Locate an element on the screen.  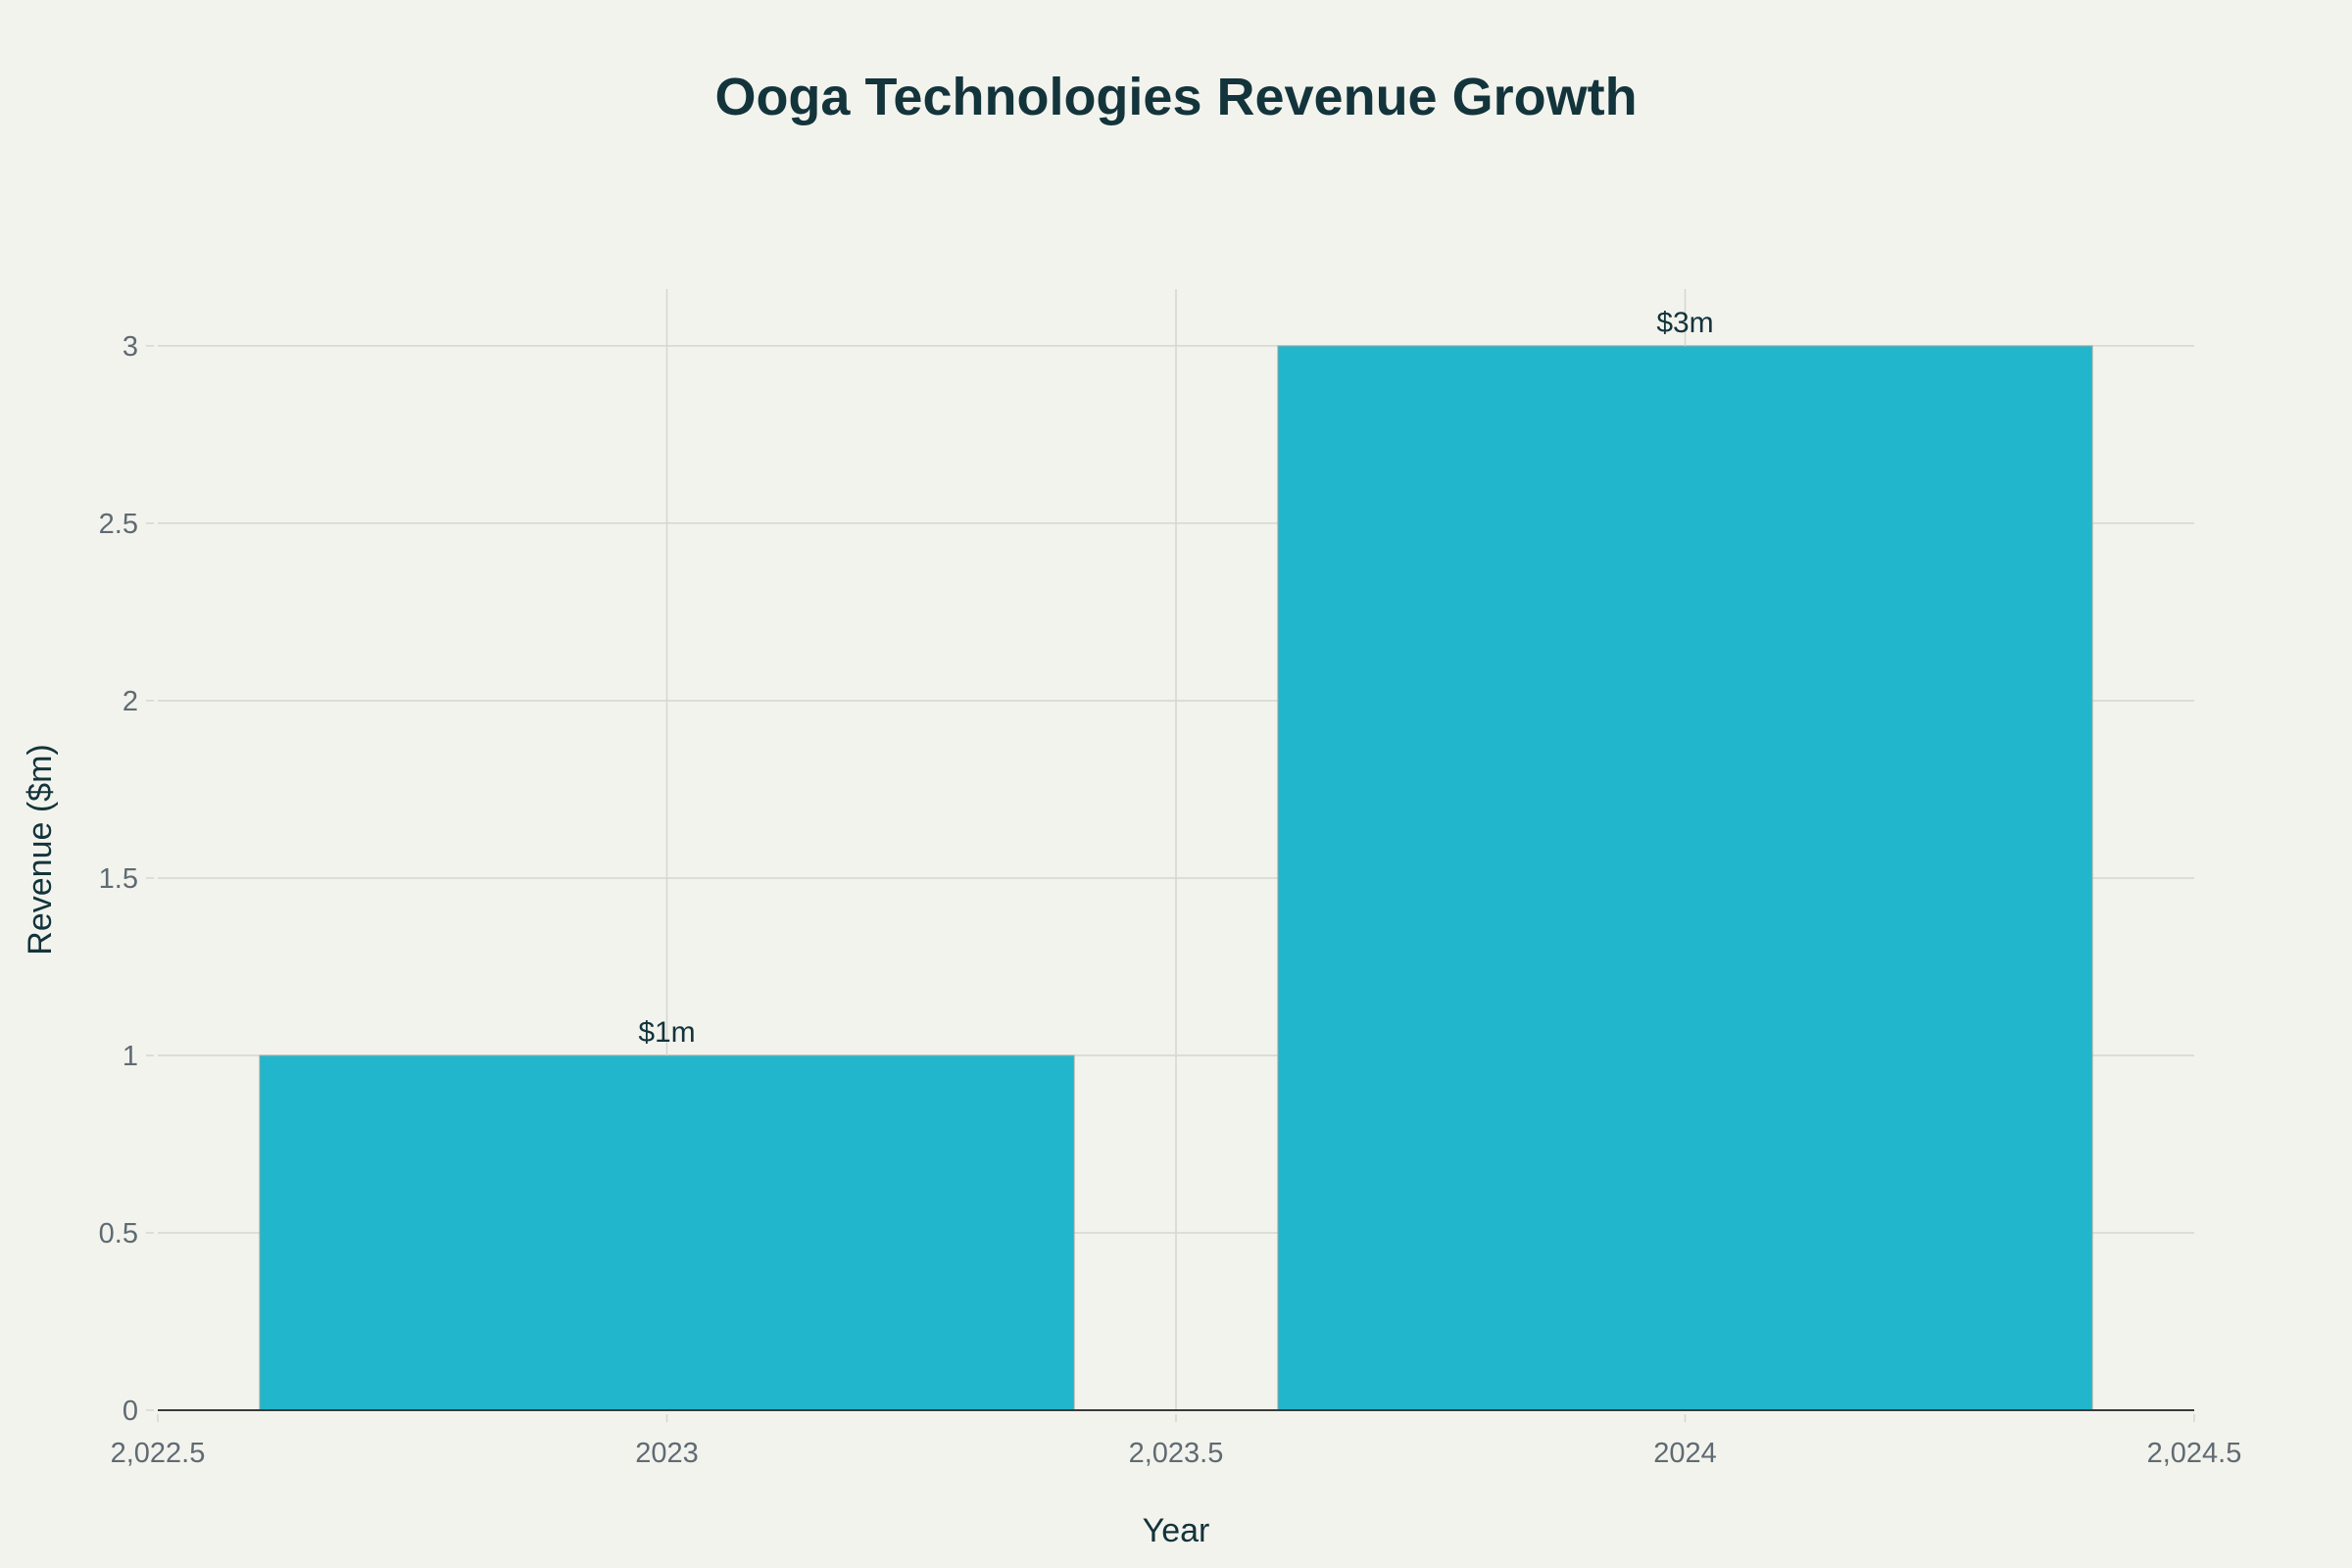
y-tick-label: 0 is located at coordinates (130, 1411).